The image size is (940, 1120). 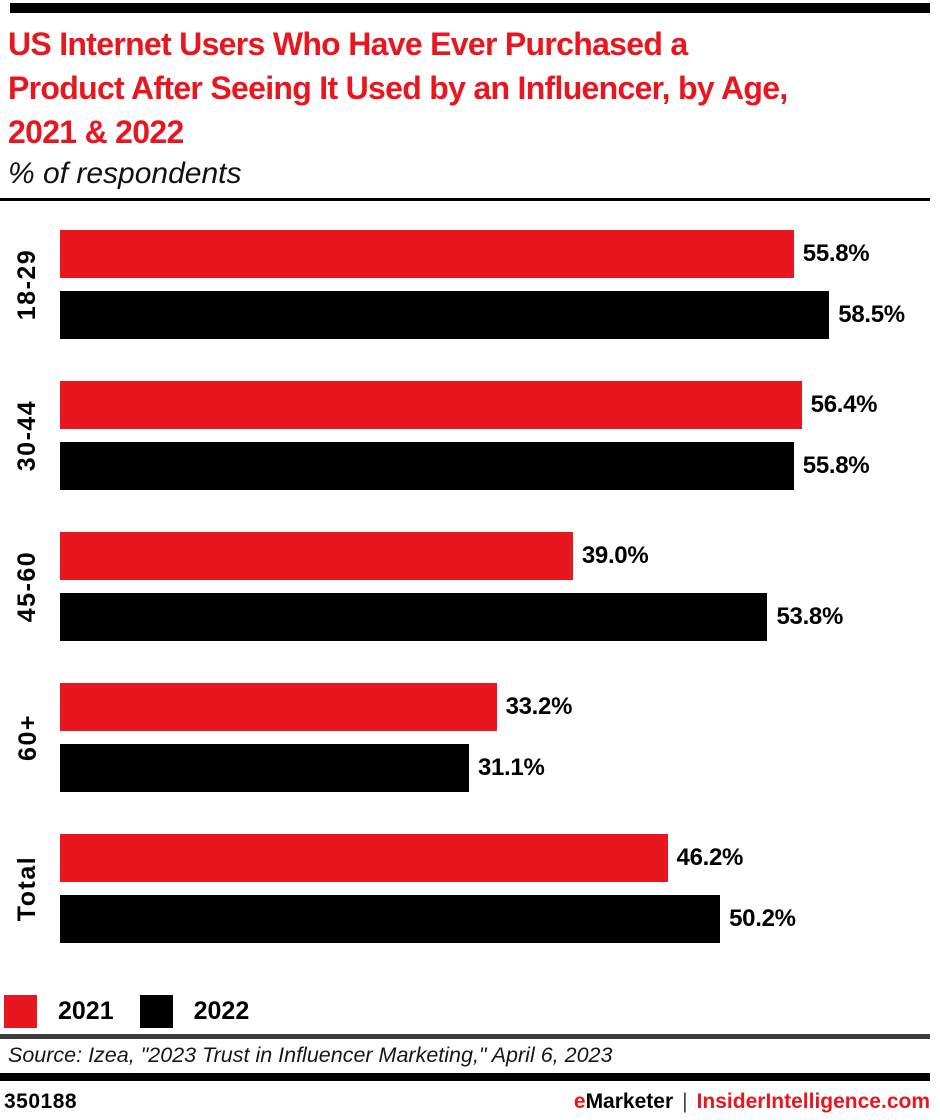 I want to click on footer: 350188 eMarketer | InsiderIntelligence.com, so click(x=470, y=1102).